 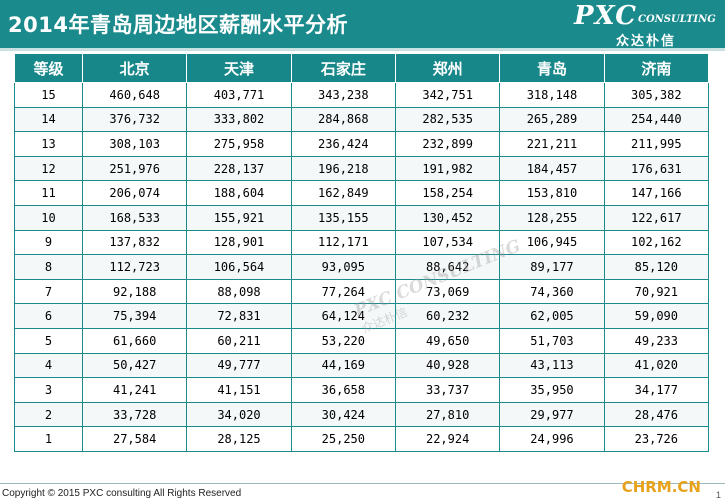 What do you see at coordinates (656, 242) in the screenshot?
I see `salary-cell: 102,162` at bounding box center [656, 242].